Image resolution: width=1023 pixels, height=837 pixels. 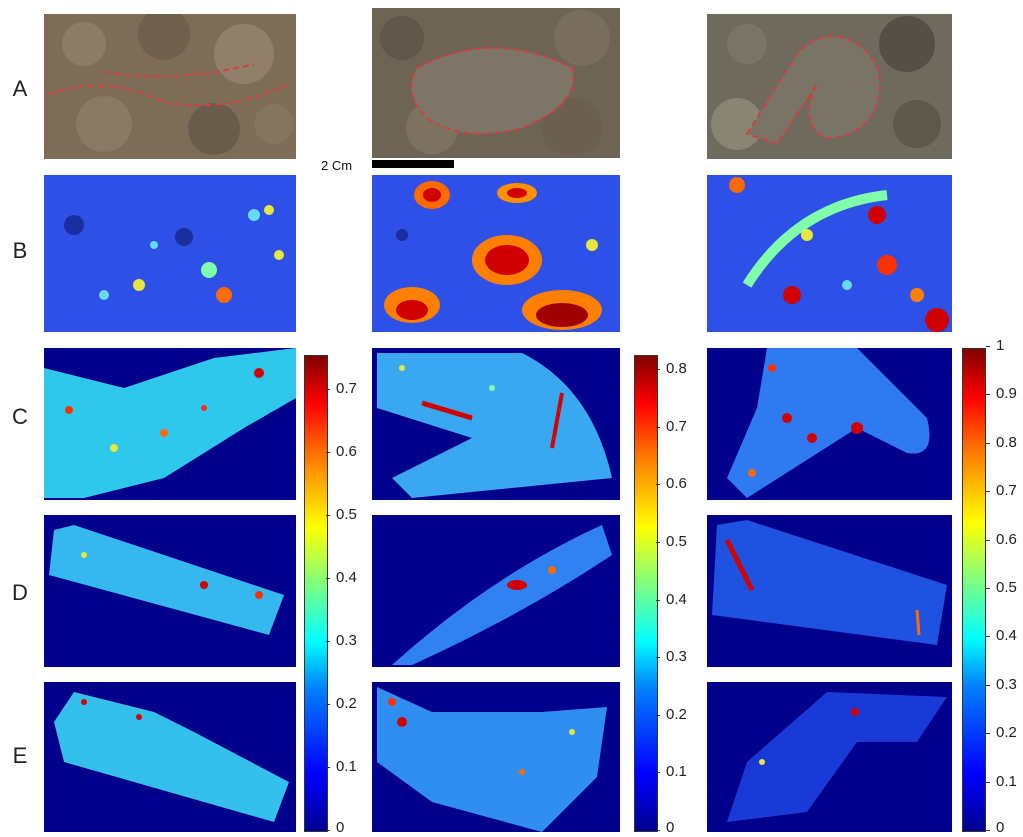 What do you see at coordinates (829, 424) in the screenshot?
I see `heatmap-c3` at bounding box center [829, 424].